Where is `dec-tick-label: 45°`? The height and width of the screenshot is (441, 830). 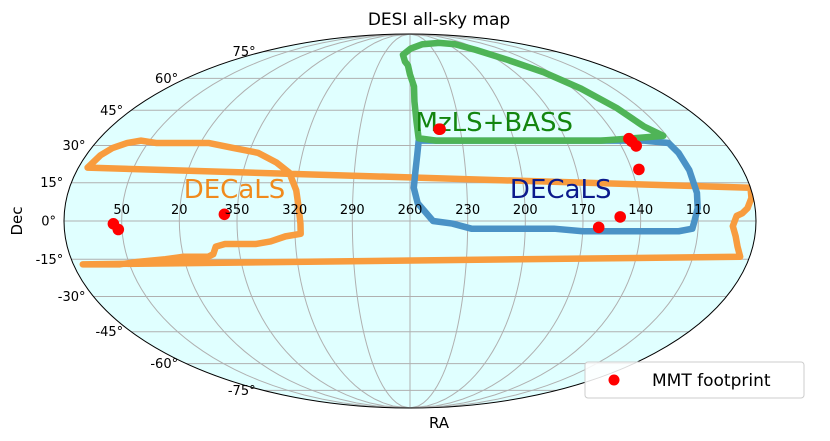
dec-tick-label: 45° is located at coordinates (111, 111).